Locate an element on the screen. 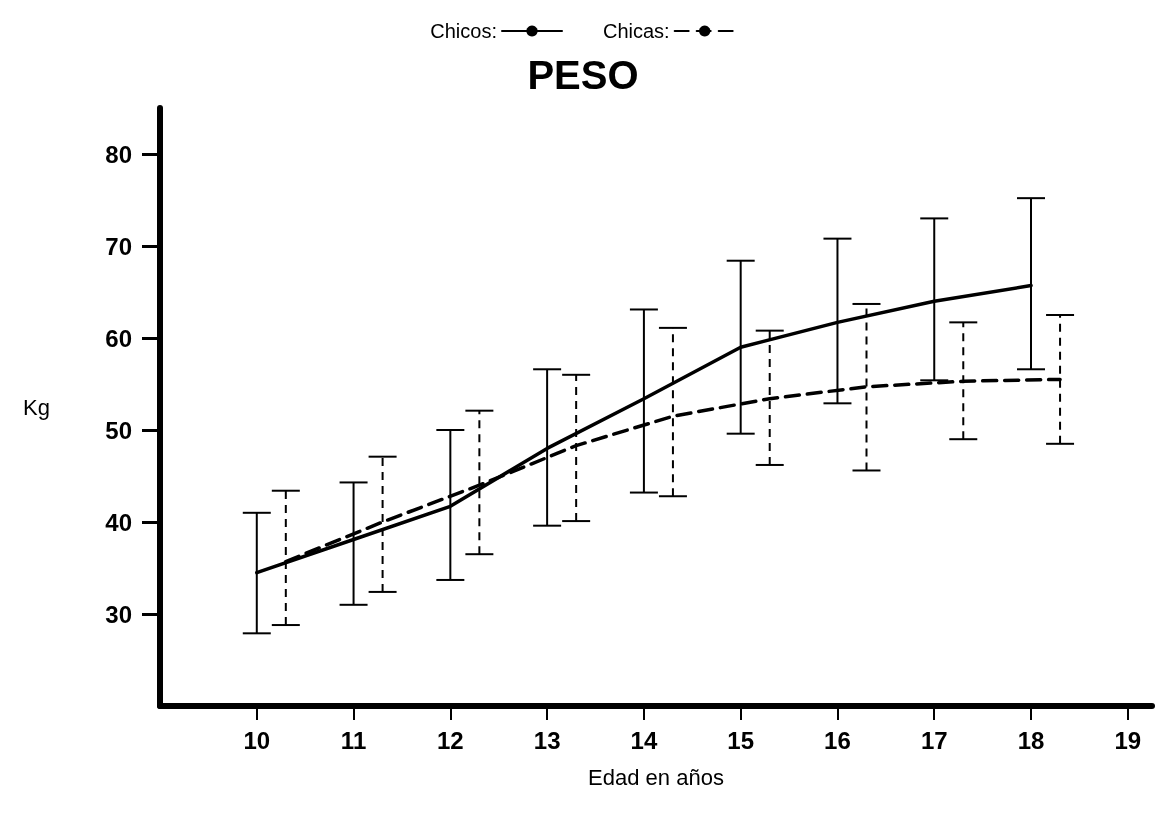 This screenshot has height=823, width=1166. y-tick-label: 30 is located at coordinates (118, 614).